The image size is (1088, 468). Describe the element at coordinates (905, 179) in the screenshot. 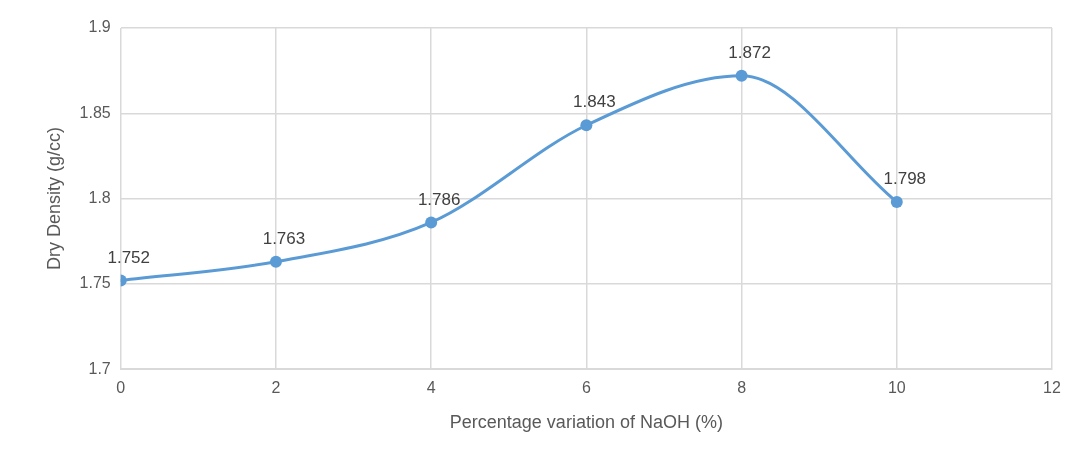

I see `data-label: 1.798` at that location.